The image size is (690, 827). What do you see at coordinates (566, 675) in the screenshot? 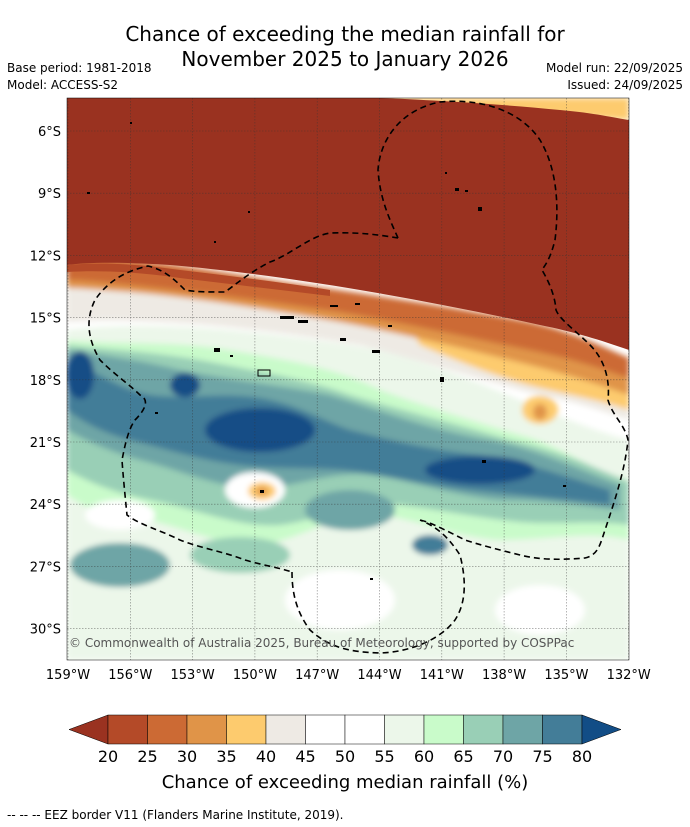
I see `lon-label: 135°W` at bounding box center [566, 675].